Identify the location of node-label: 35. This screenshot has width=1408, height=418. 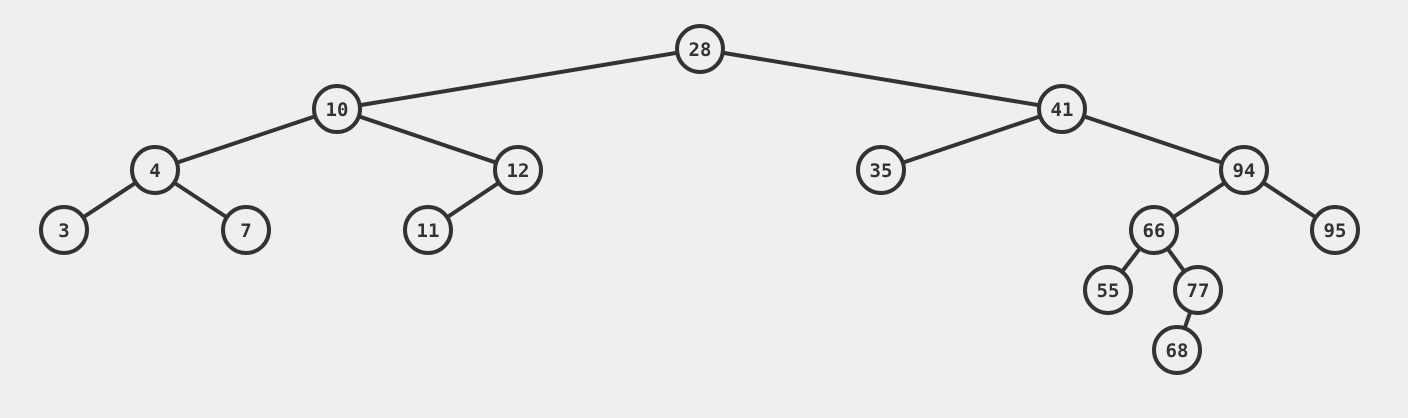
(881, 171).